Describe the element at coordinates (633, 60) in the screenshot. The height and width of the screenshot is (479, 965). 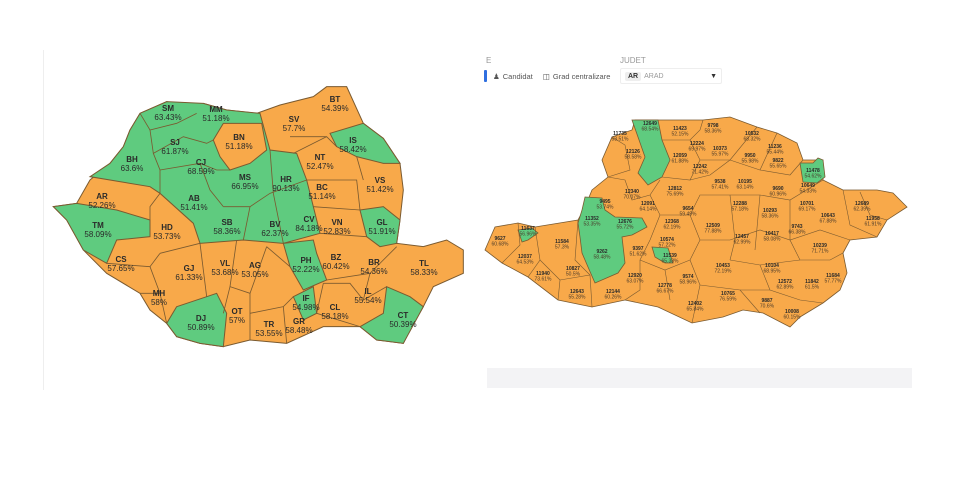
I see `judet-label: JUDET` at that location.